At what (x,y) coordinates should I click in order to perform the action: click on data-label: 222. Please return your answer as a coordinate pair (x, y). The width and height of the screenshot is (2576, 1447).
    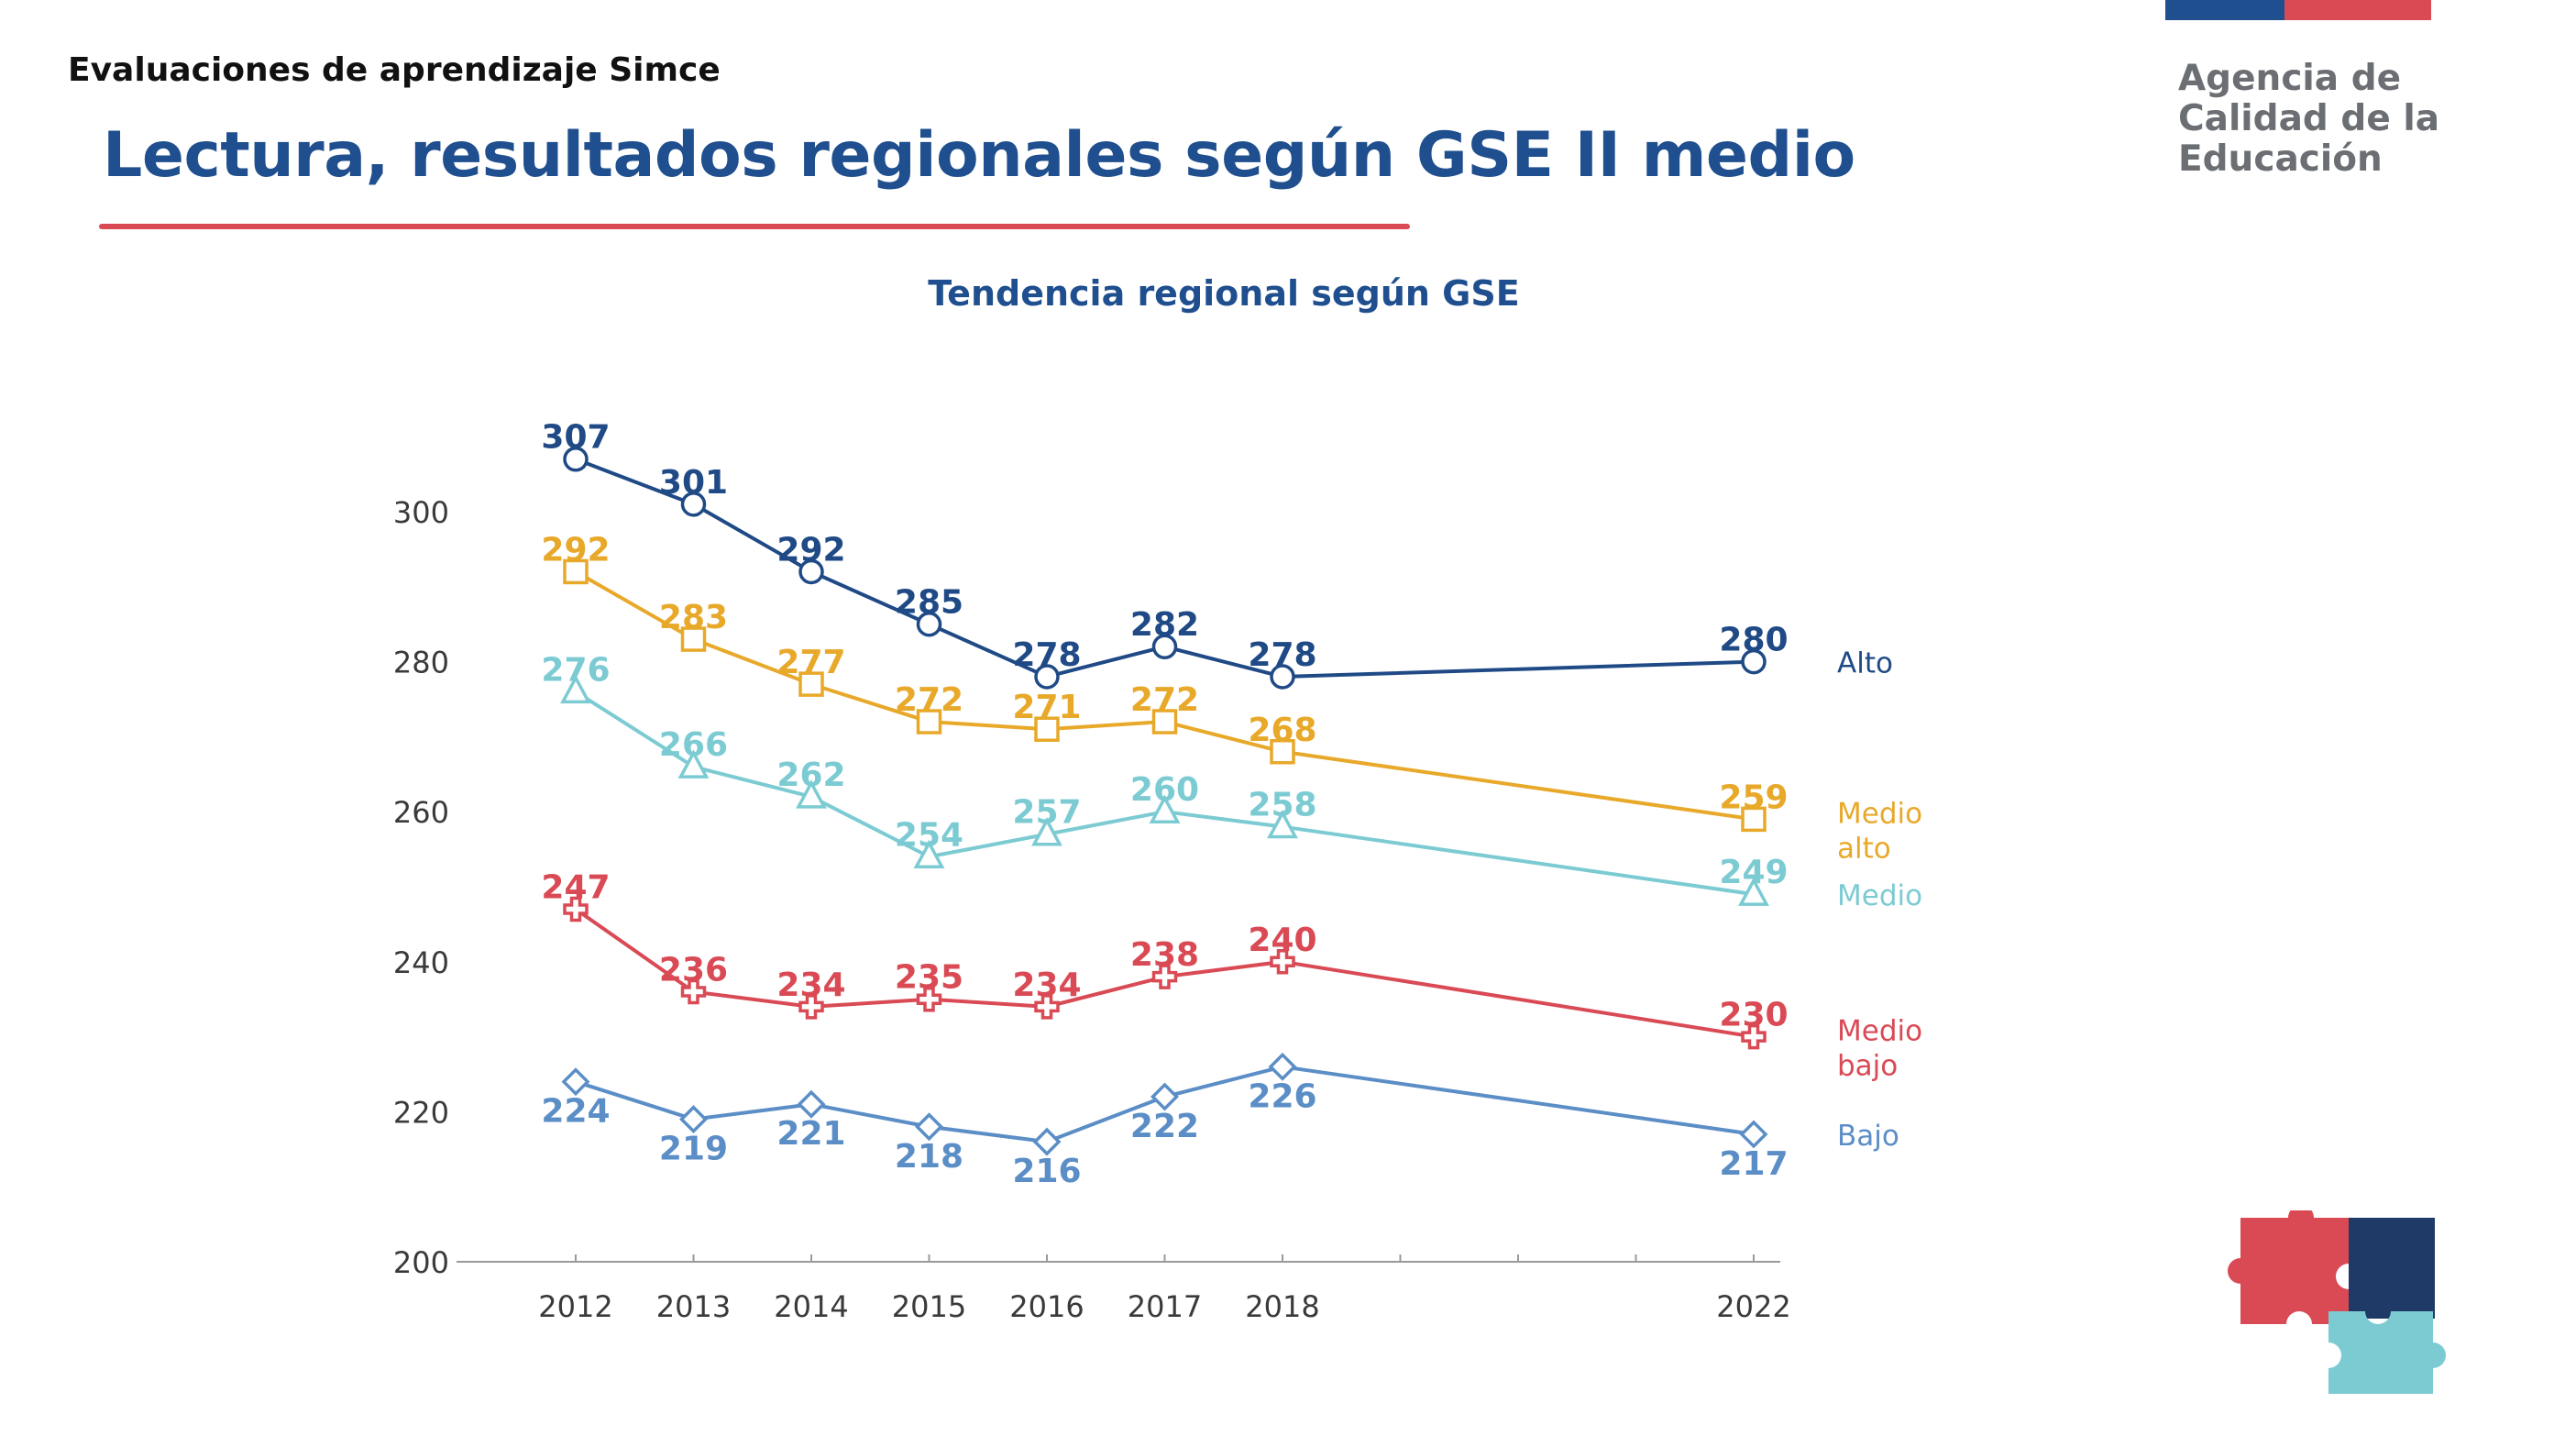
    Looking at the image, I should click on (1165, 1126).